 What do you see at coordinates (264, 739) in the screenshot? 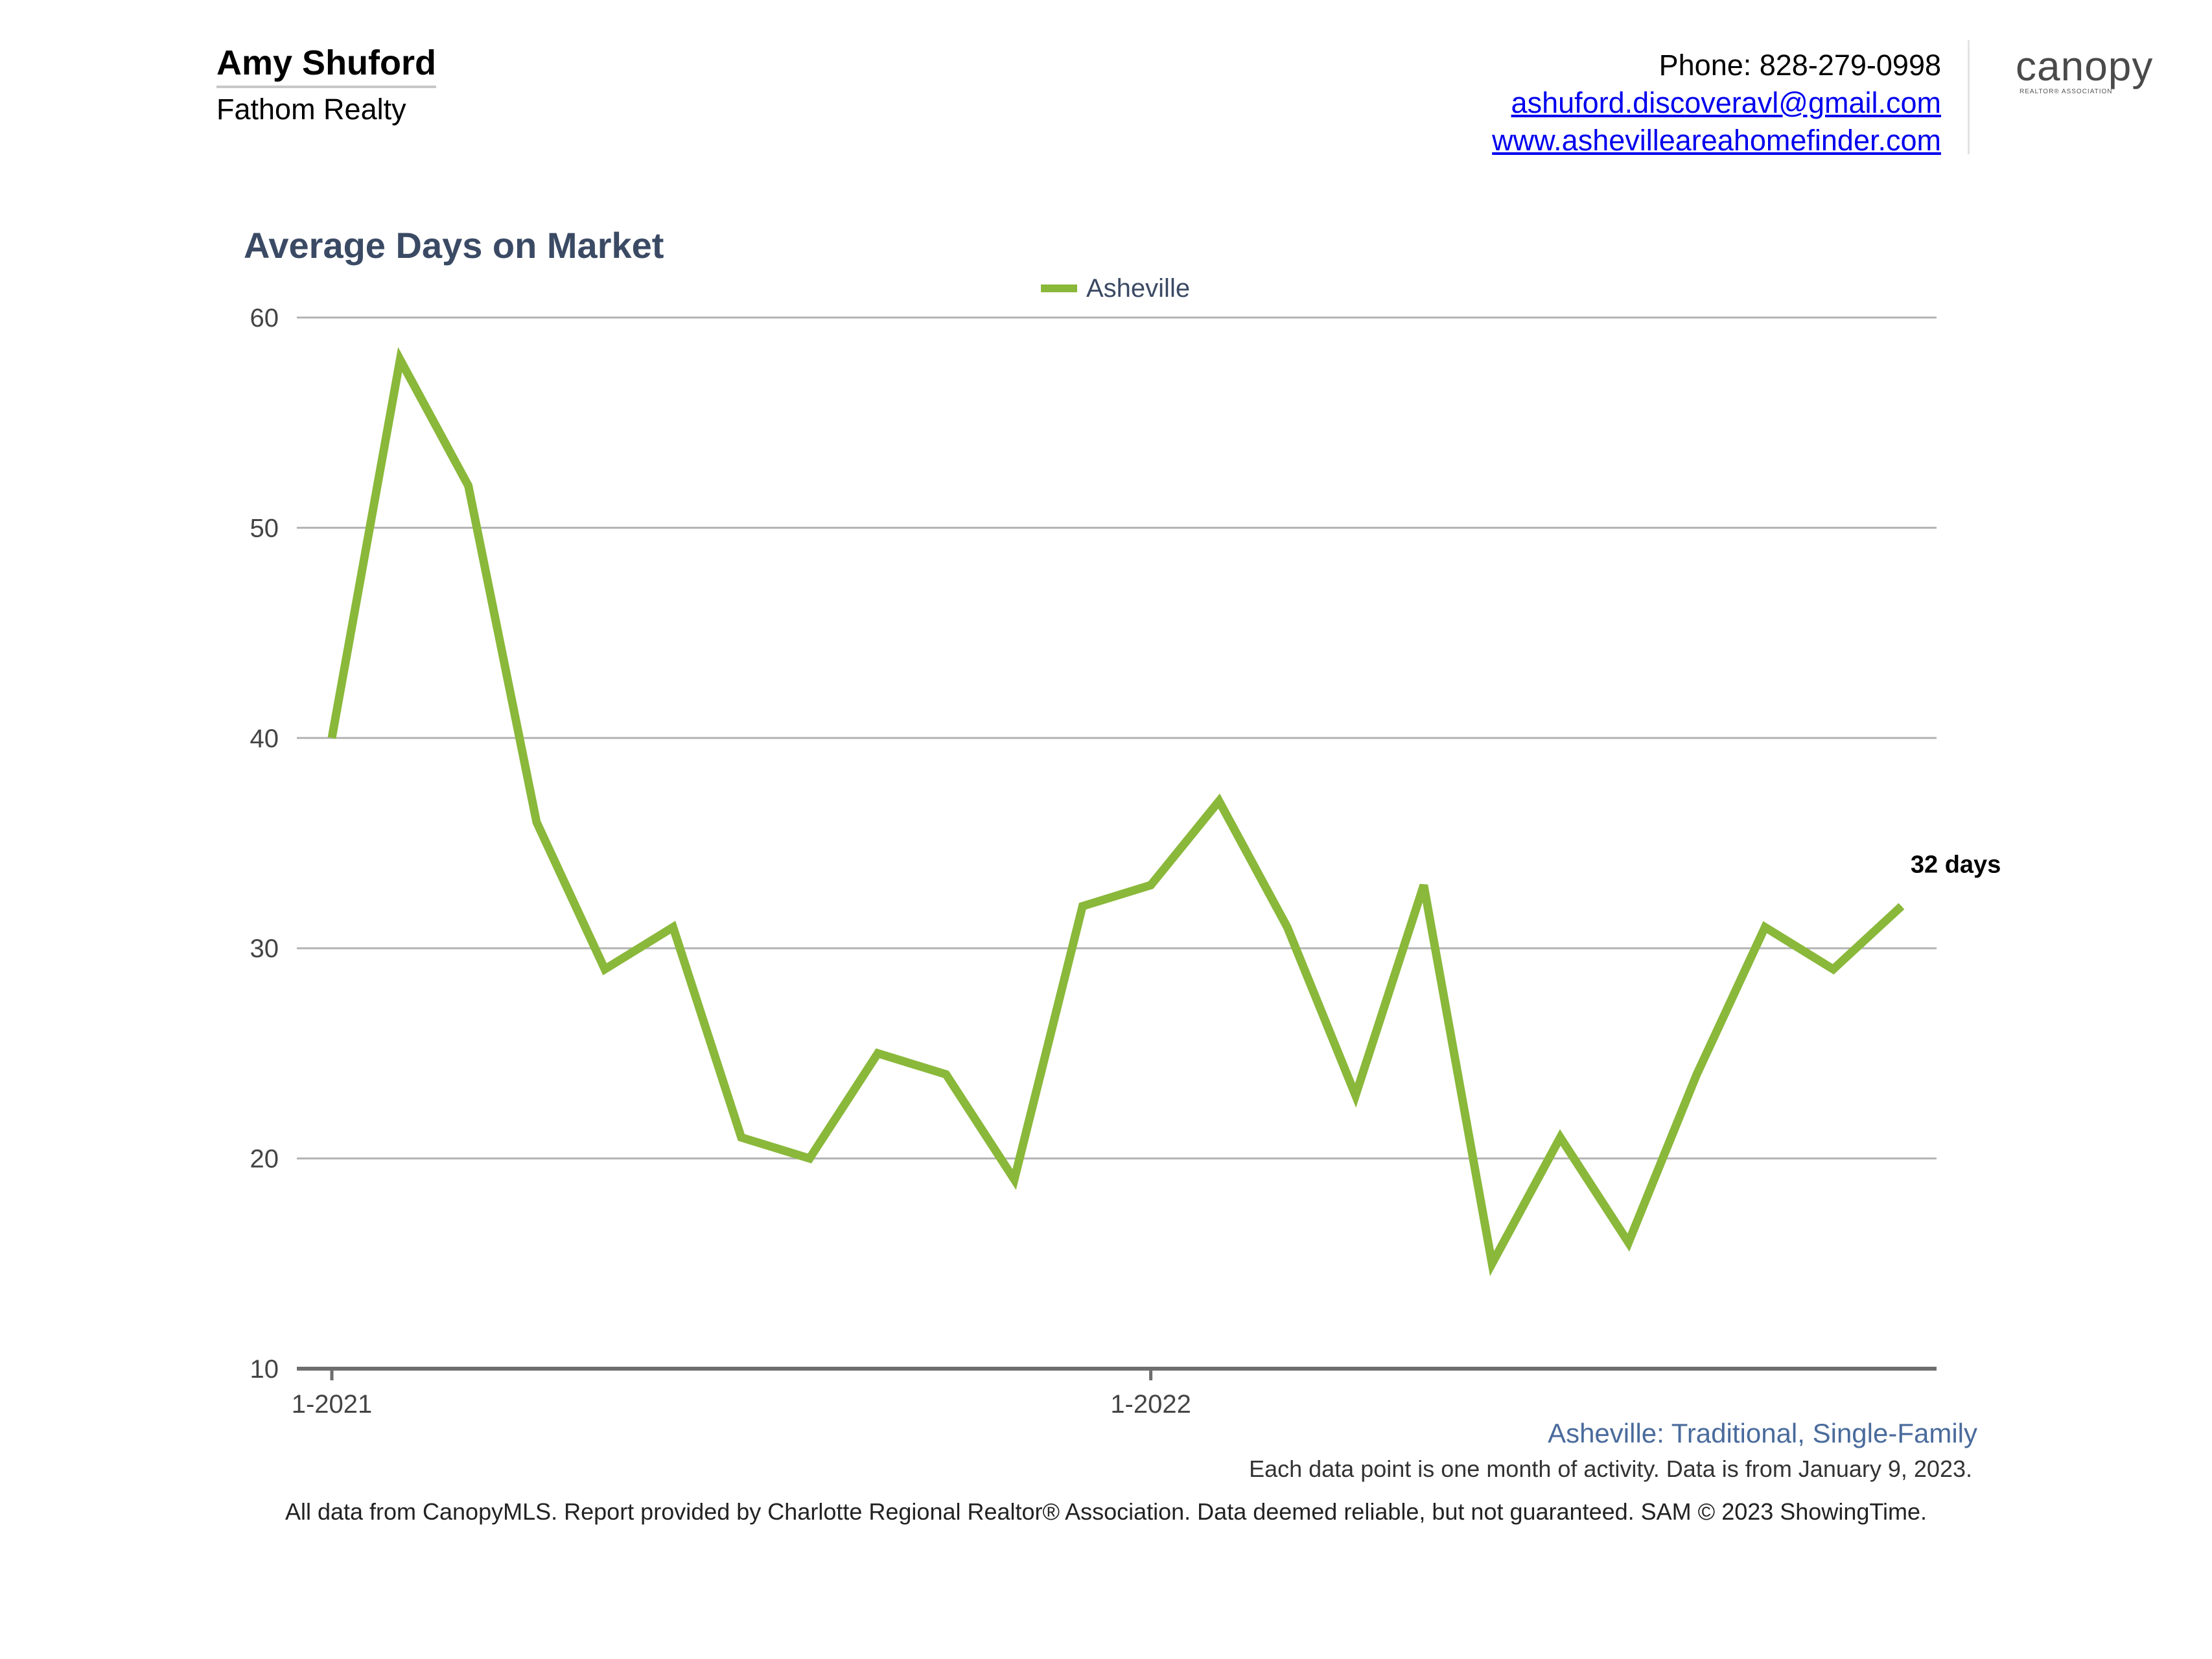
I see `y-tick-label: 40` at bounding box center [264, 739].